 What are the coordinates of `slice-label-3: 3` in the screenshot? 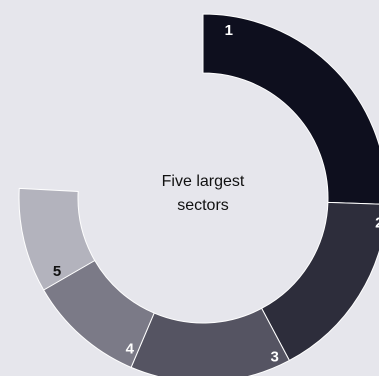 It's located at (275, 357).